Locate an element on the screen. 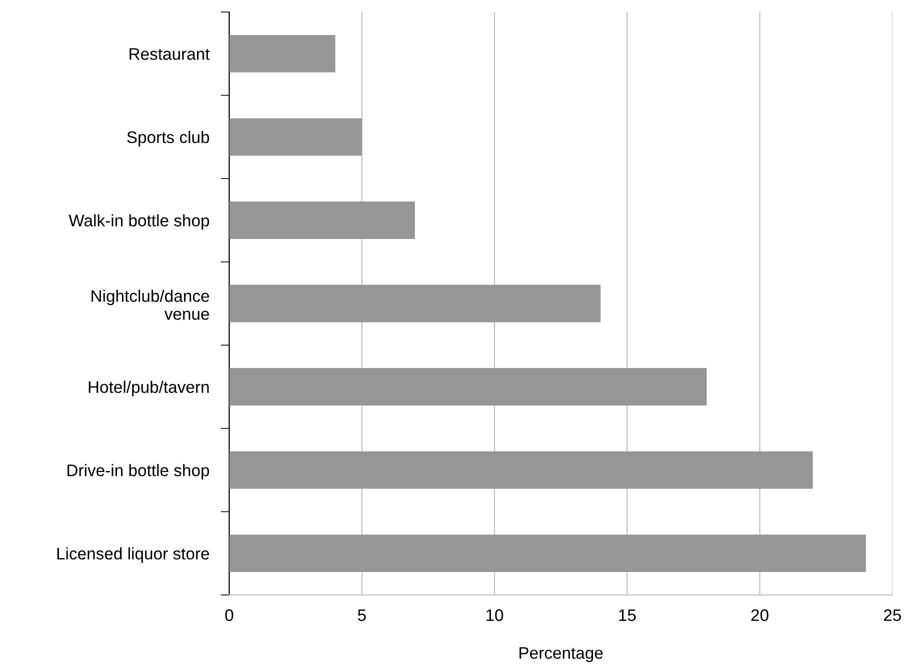 This screenshot has height=670, width=906. y-tick-label: Walk-in bottle shop is located at coordinates (139, 222).